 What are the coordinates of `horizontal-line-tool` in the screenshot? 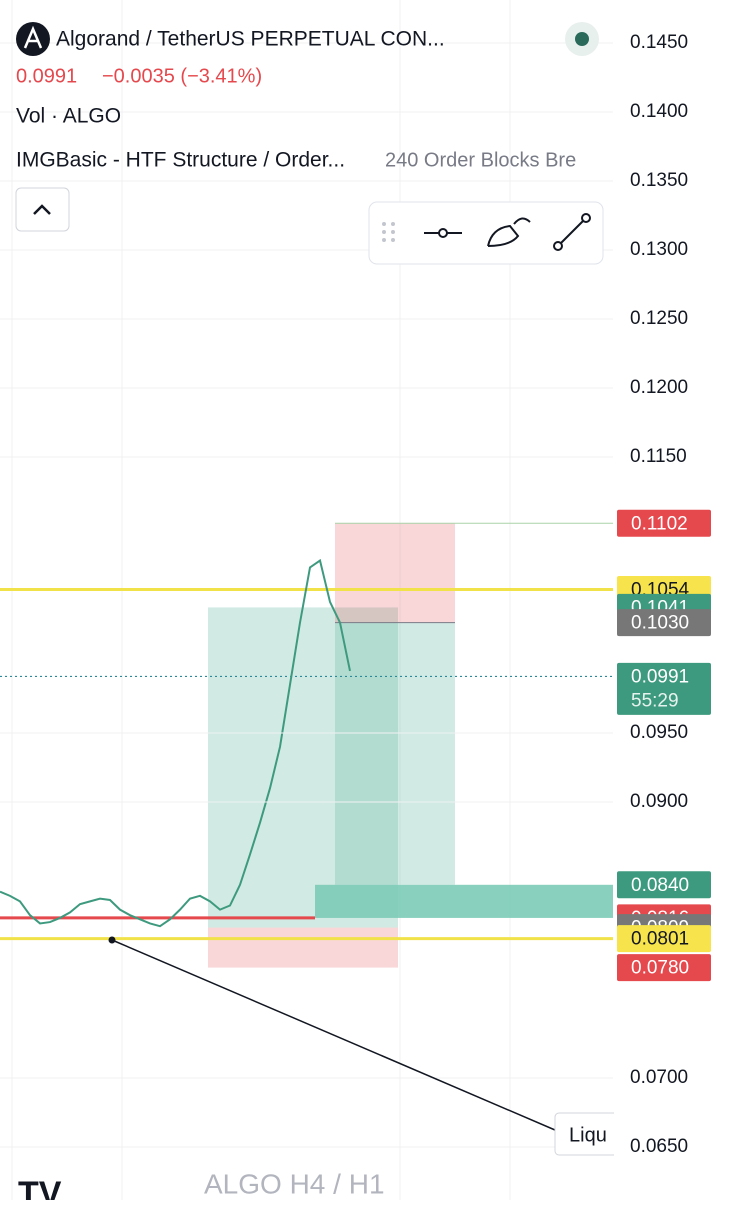 It's located at (443, 233).